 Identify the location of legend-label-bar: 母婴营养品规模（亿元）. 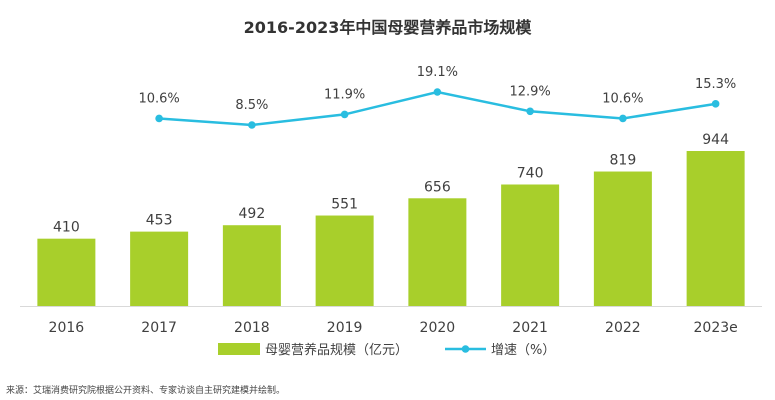
(336, 350).